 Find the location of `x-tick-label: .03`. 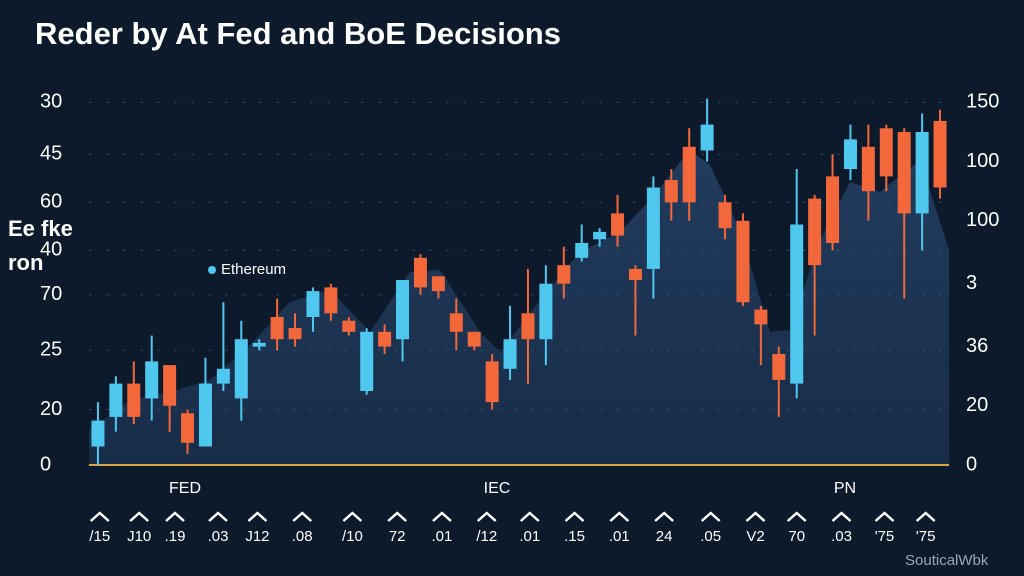

x-tick-label: .03 is located at coordinates (841, 536).